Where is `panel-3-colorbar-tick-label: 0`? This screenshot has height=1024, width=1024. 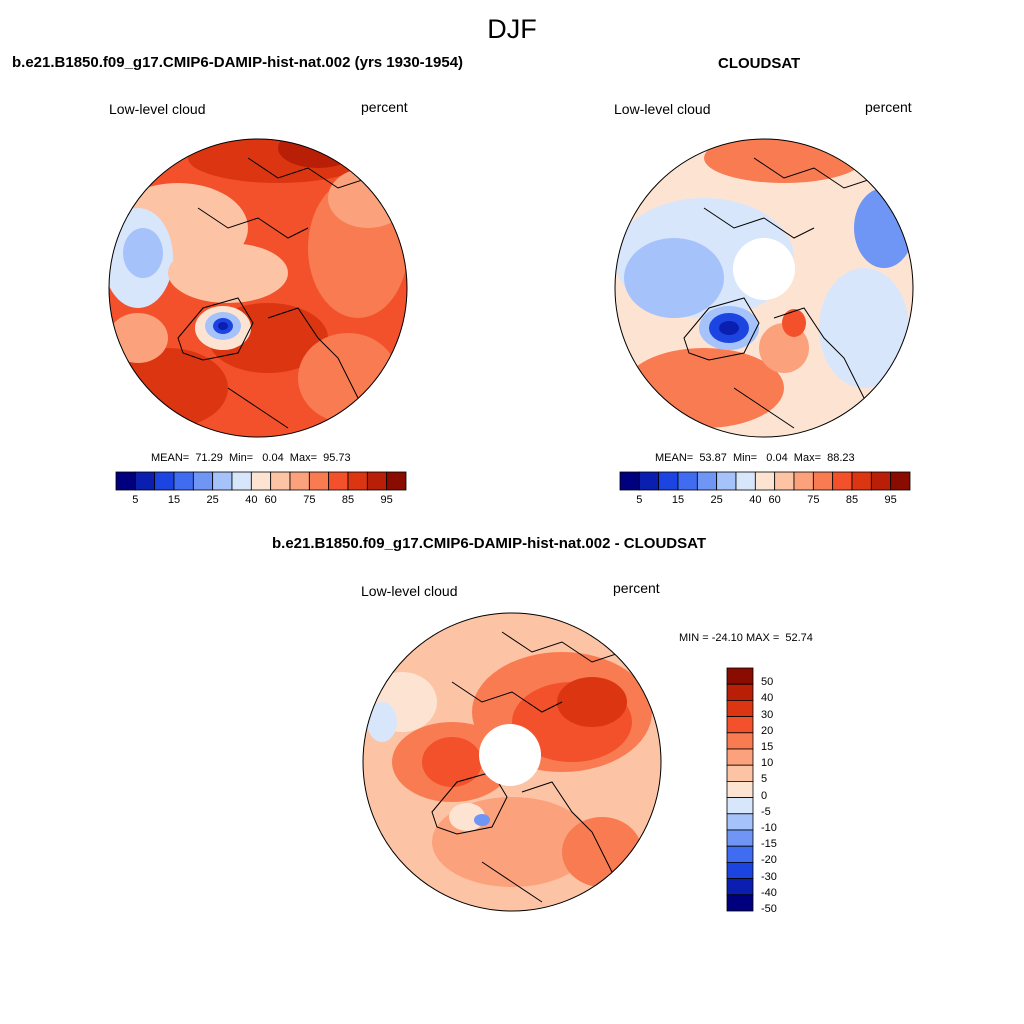
panel-3-colorbar-tick-label: 0 is located at coordinates (764, 795).